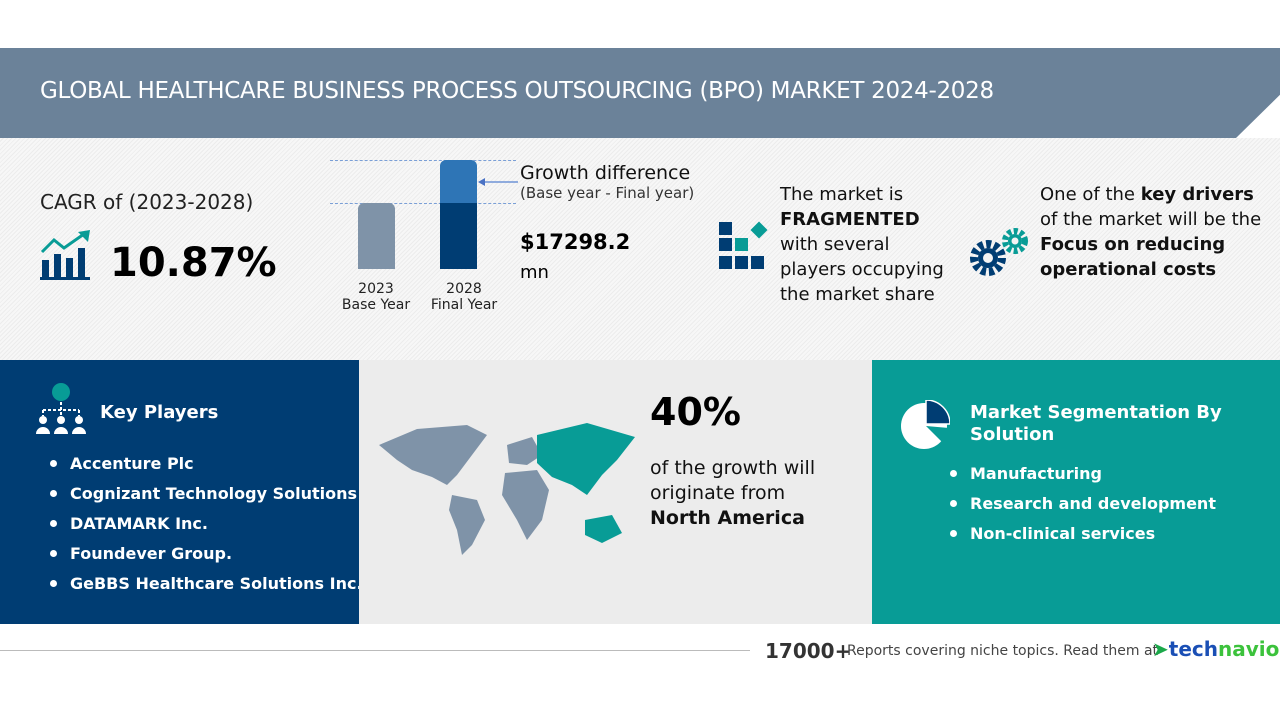 This screenshot has width=1280, height=720. What do you see at coordinates (147, 202) in the screenshot?
I see `cagr-label: CAGR of (2023-2028)` at bounding box center [147, 202].